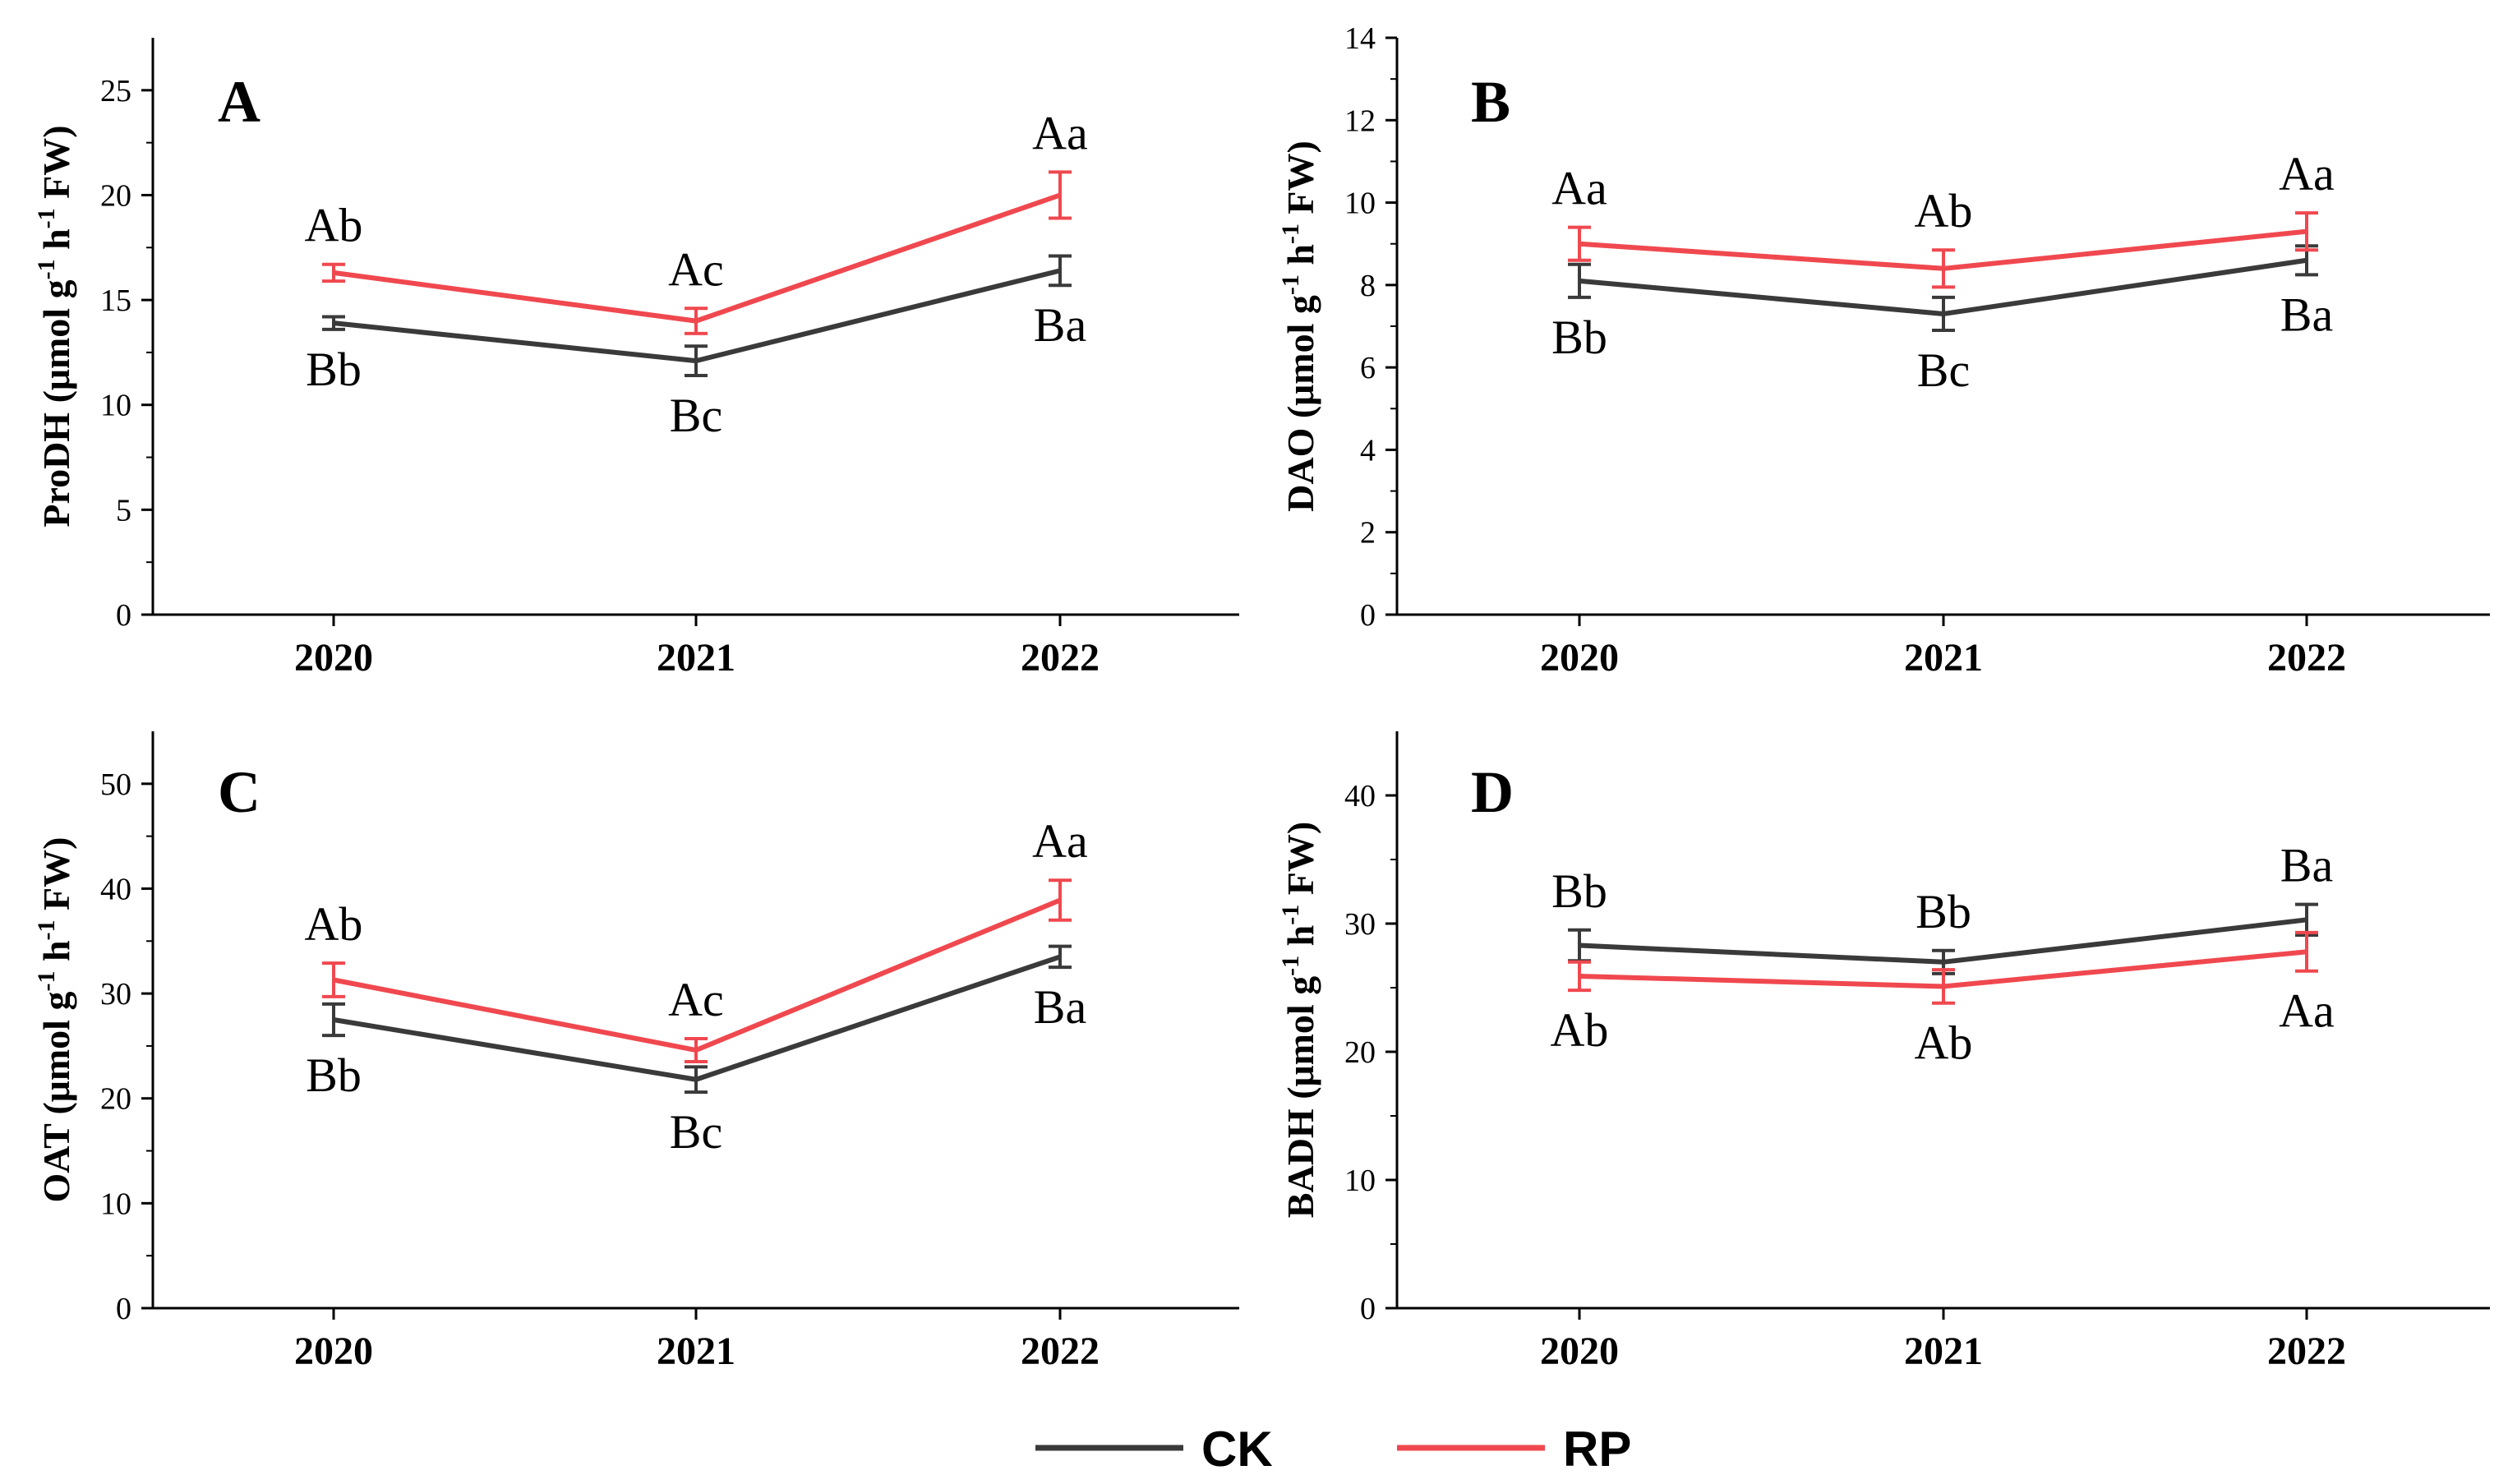 The image size is (2508, 1484). Describe the element at coordinates (1368, 534) in the screenshot. I see `y-tick-label: 2` at that location.